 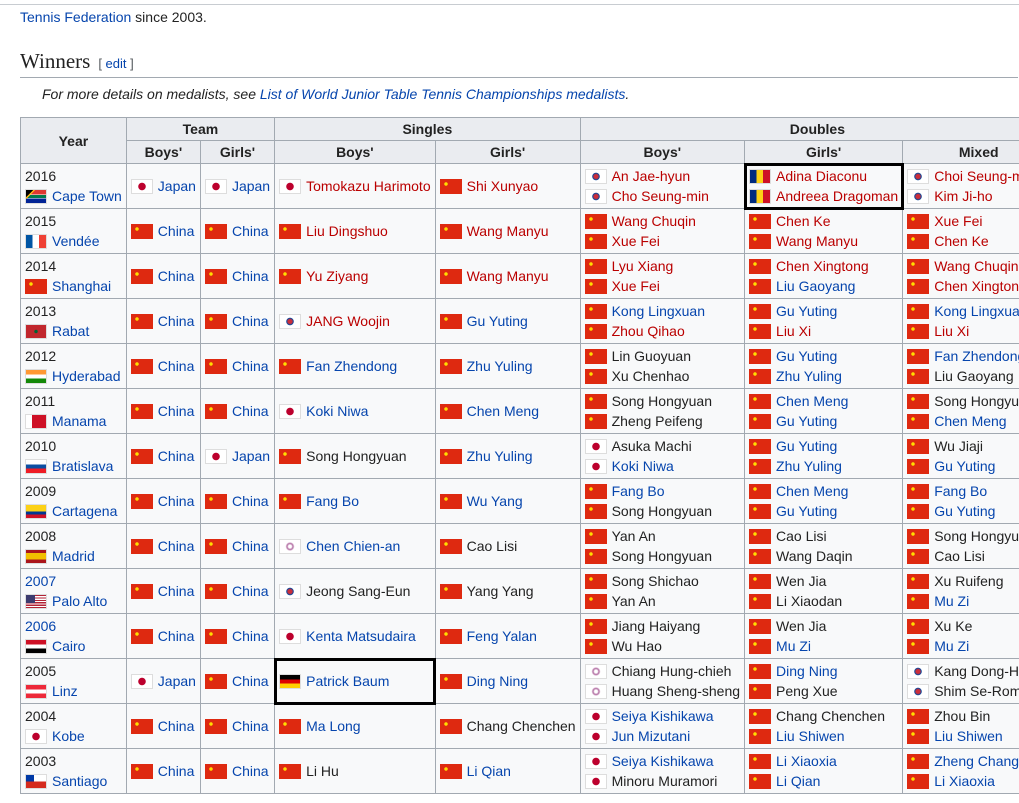 I want to click on entry-link: Feng Yalan, so click(x=501, y=636).